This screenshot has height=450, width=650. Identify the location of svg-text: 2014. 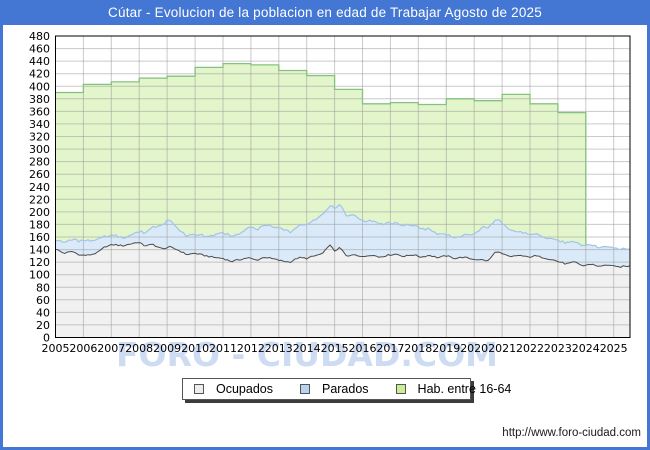
(307, 348).